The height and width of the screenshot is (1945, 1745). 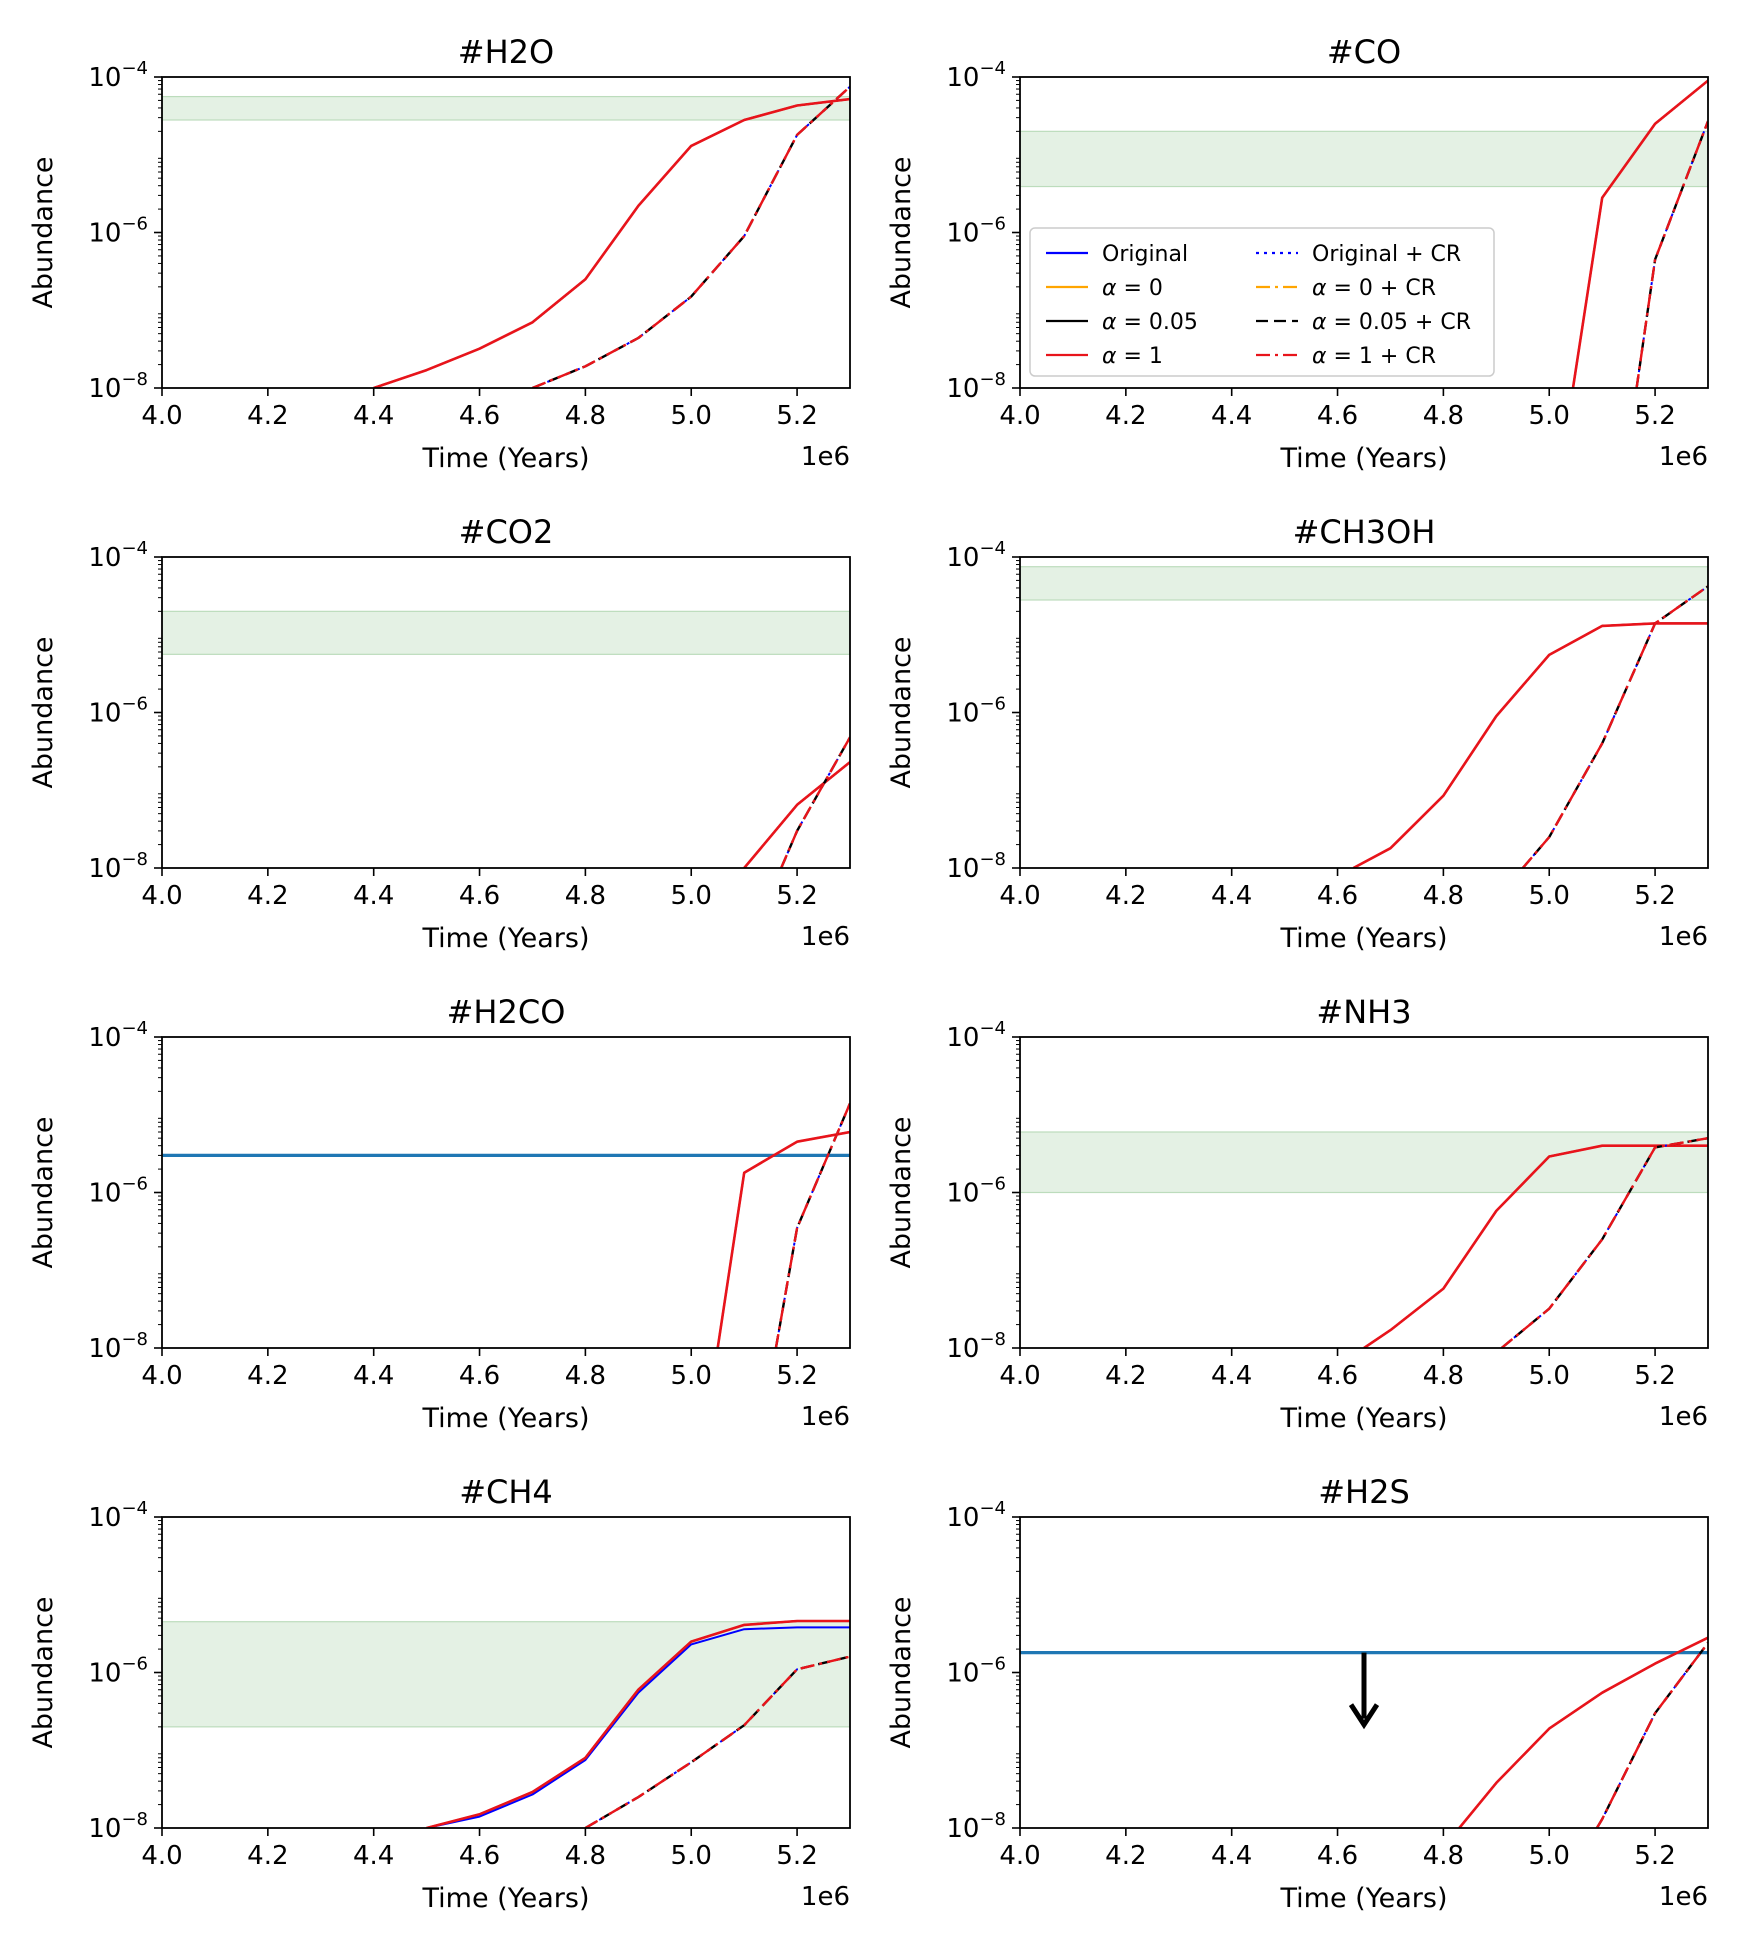 What do you see at coordinates (1364, 52) in the screenshot?
I see `panel-title: #CO` at bounding box center [1364, 52].